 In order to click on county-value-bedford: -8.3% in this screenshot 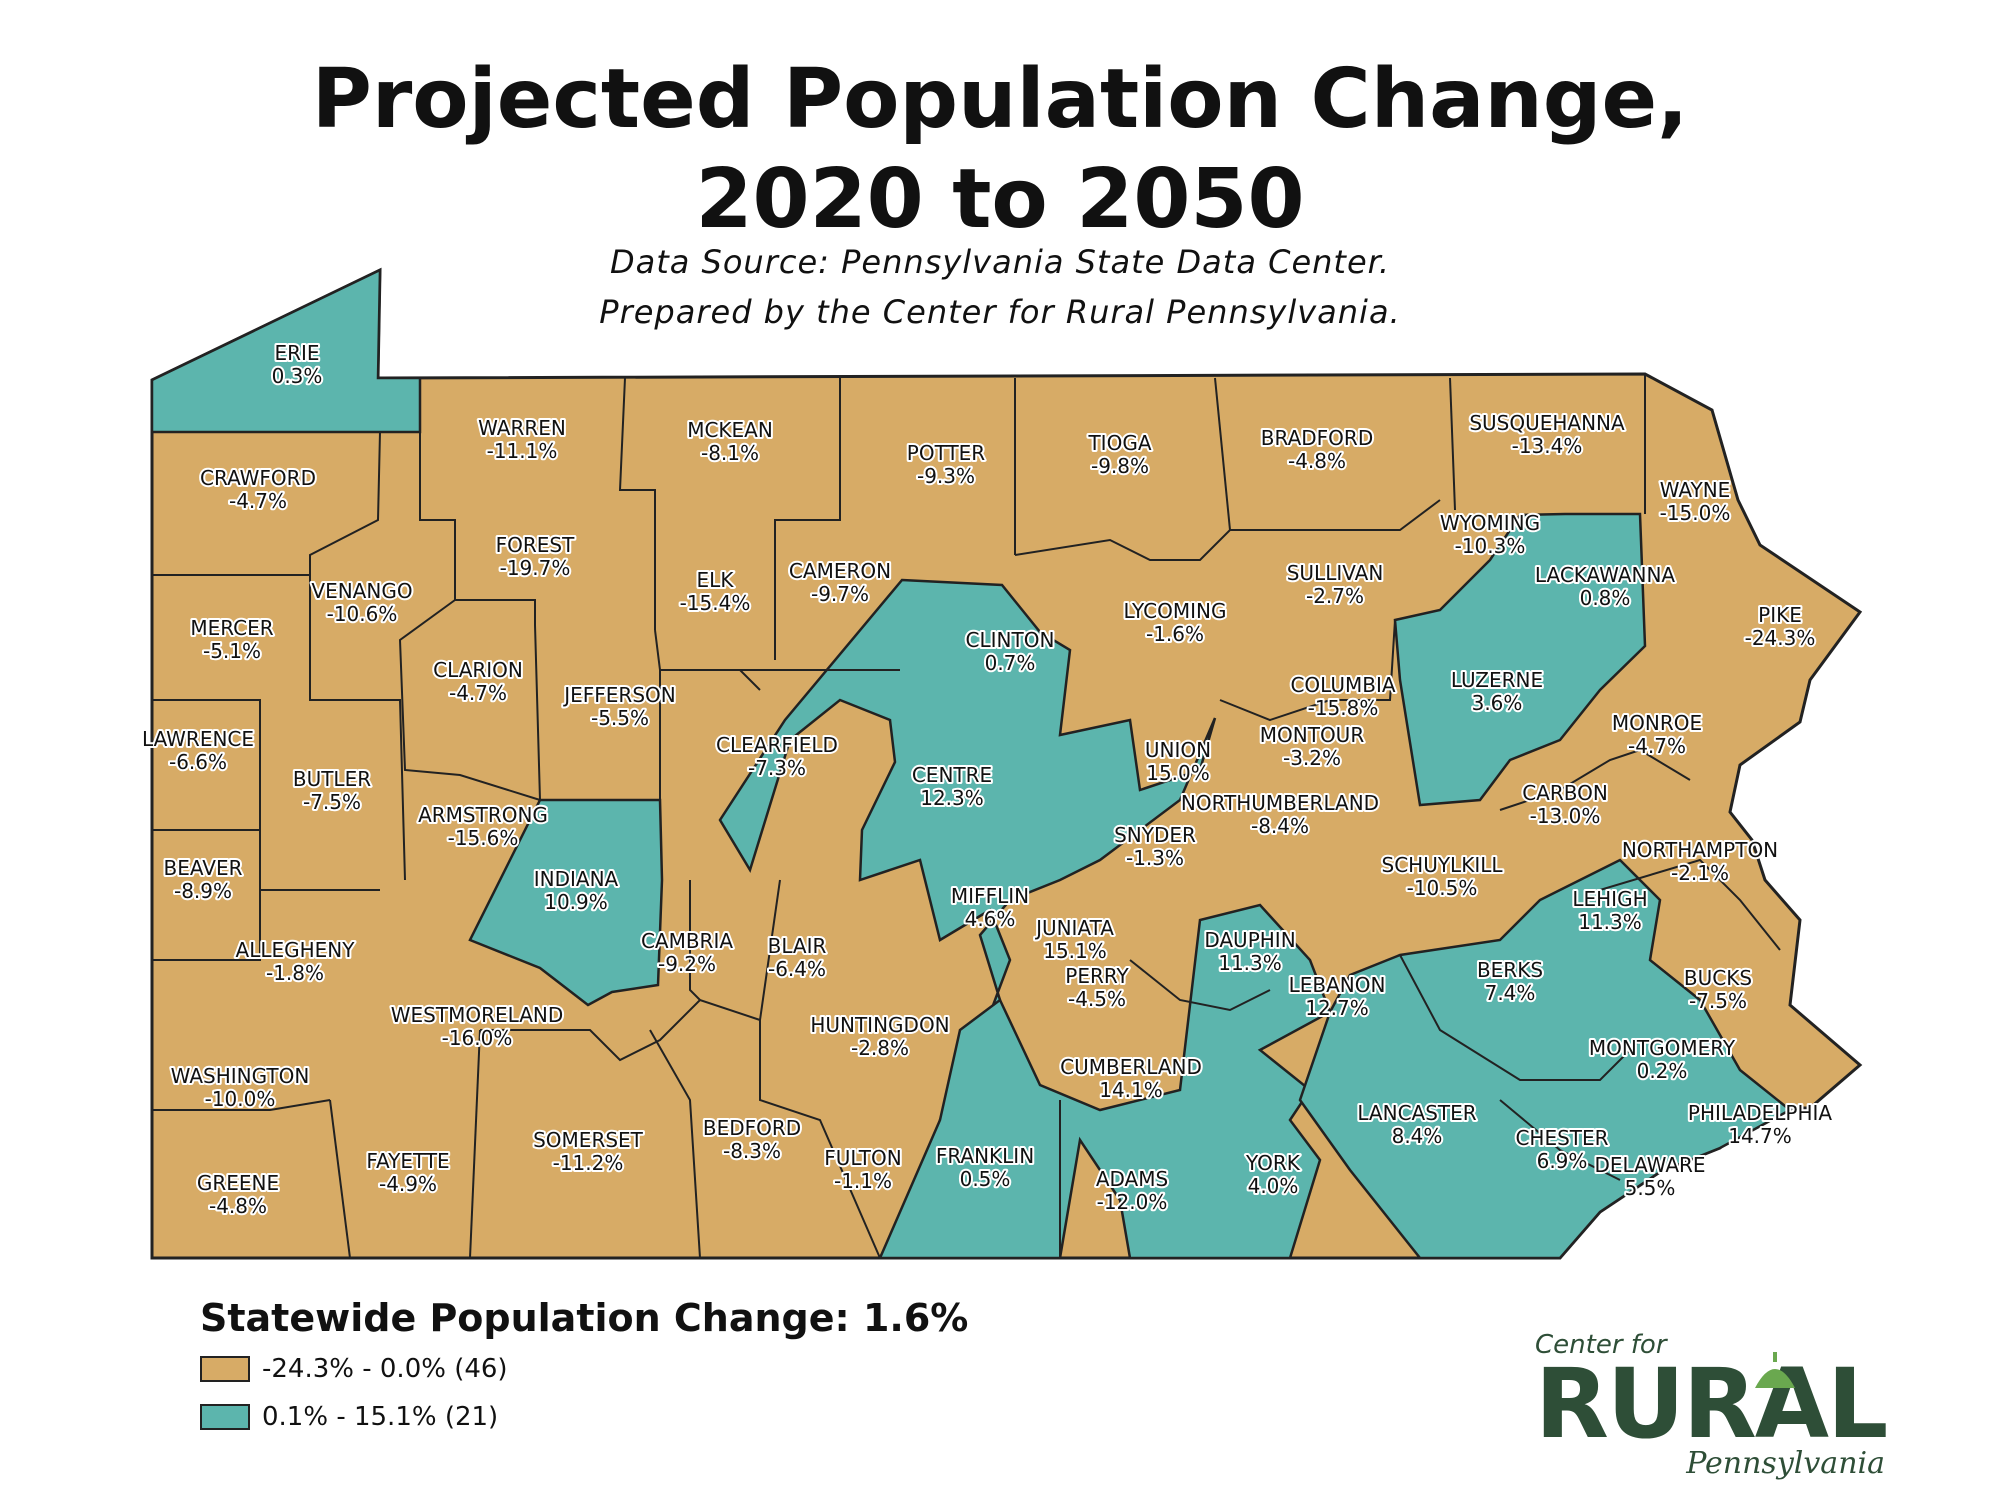, I will do `click(752, 1151)`.